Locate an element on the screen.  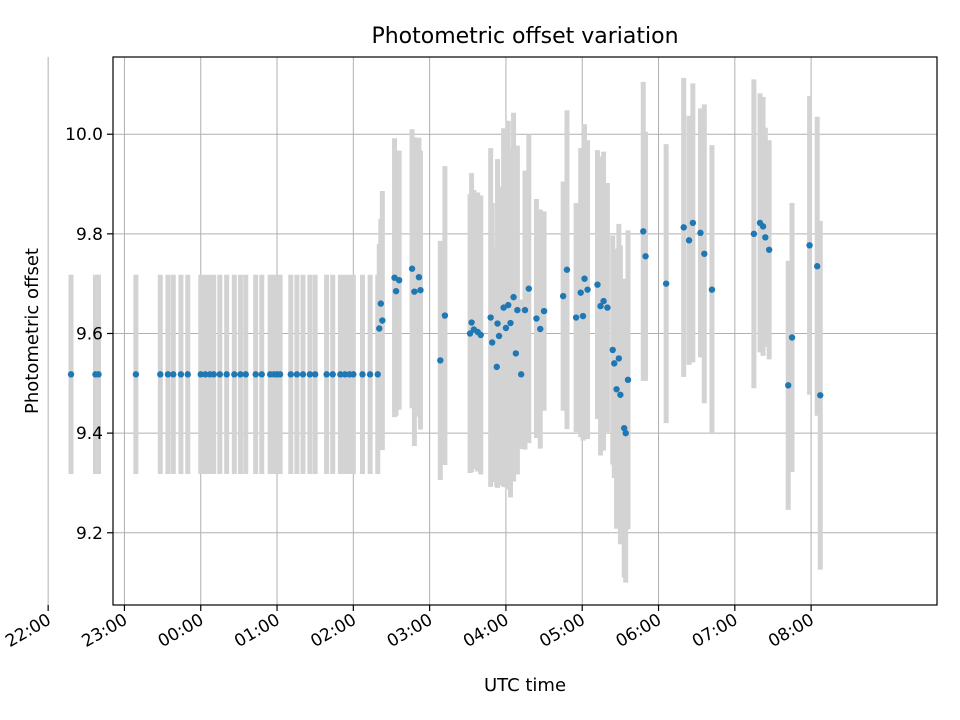
x-tick-label: 00:00 is located at coordinates (181, 631).